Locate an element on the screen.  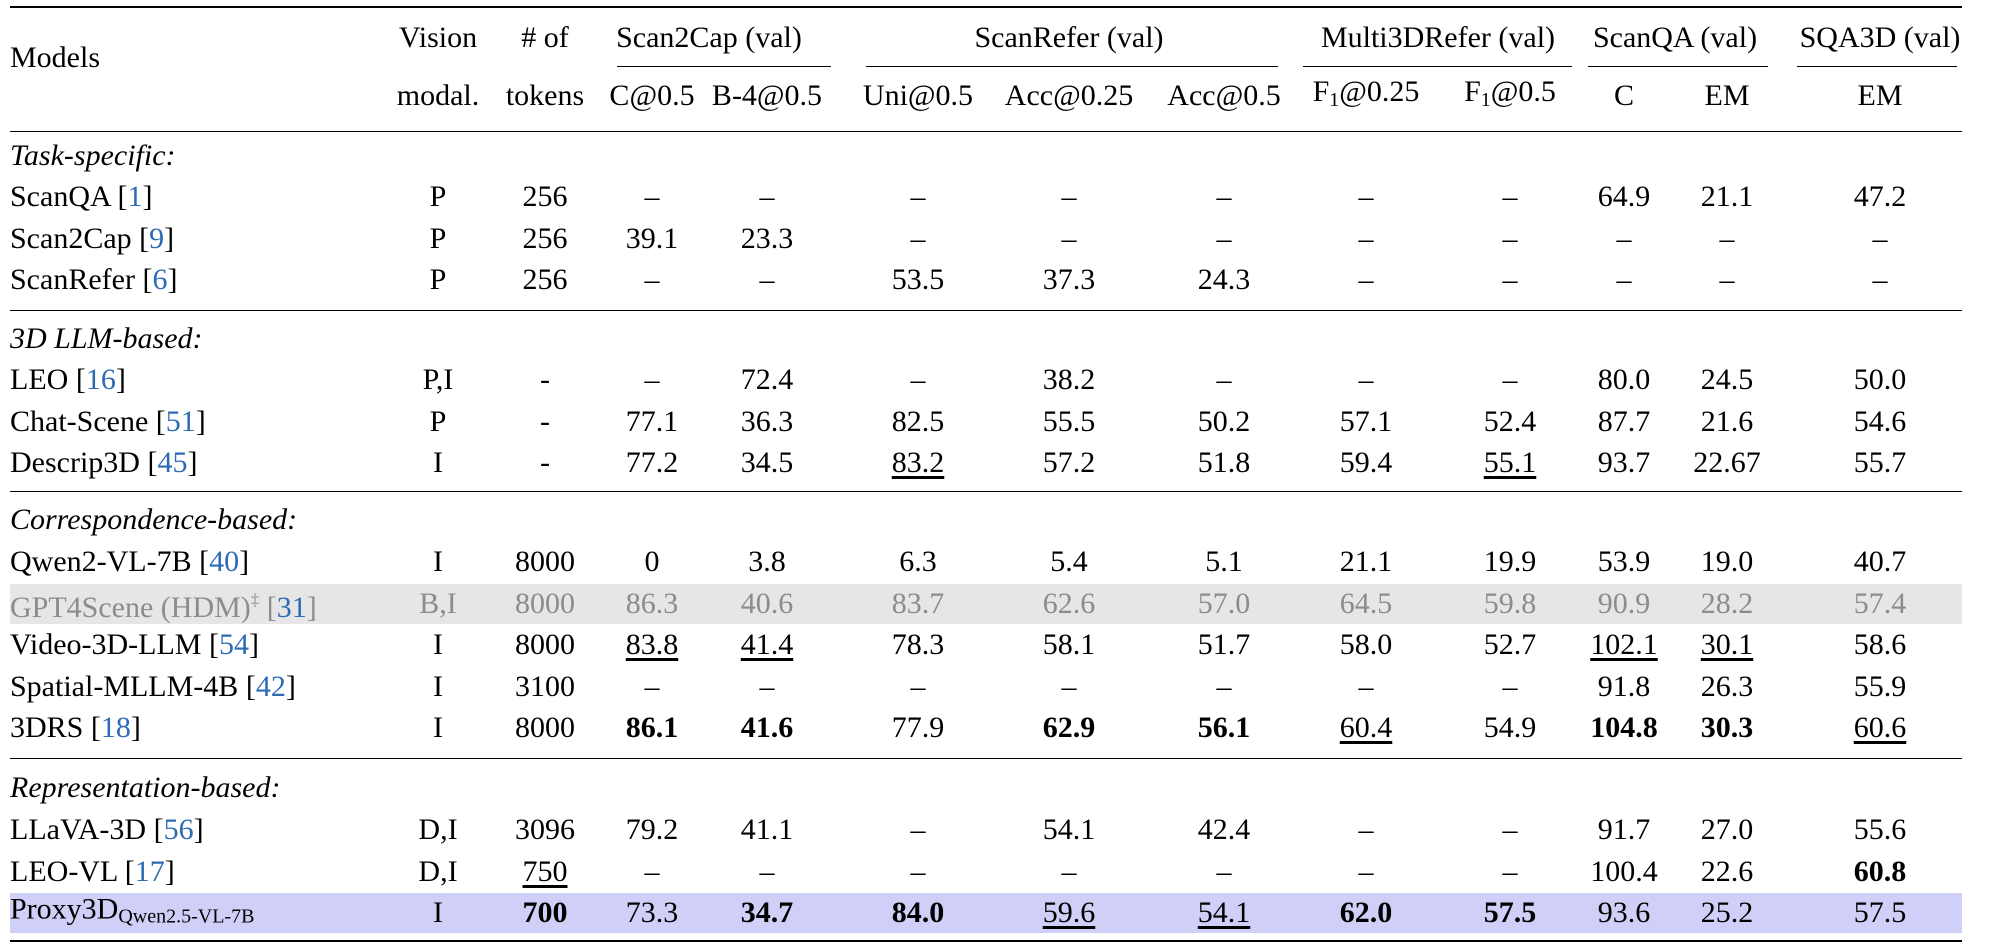
metric-cell: 55.7 is located at coordinates (1880, 462).